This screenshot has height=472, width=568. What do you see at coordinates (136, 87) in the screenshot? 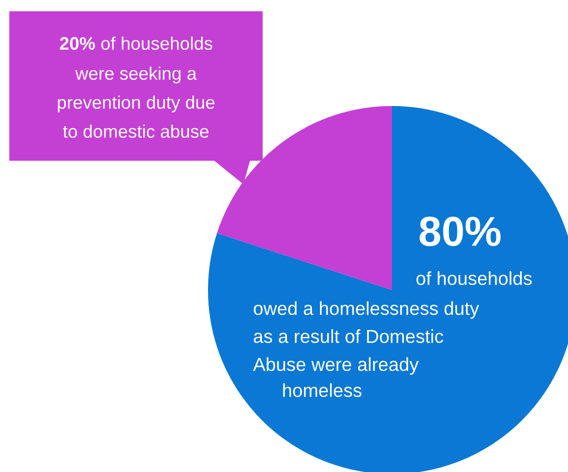
I see `text: 20% of households were seeking a prevention duty due to domestic abuse` at bounding box center [136, 87].